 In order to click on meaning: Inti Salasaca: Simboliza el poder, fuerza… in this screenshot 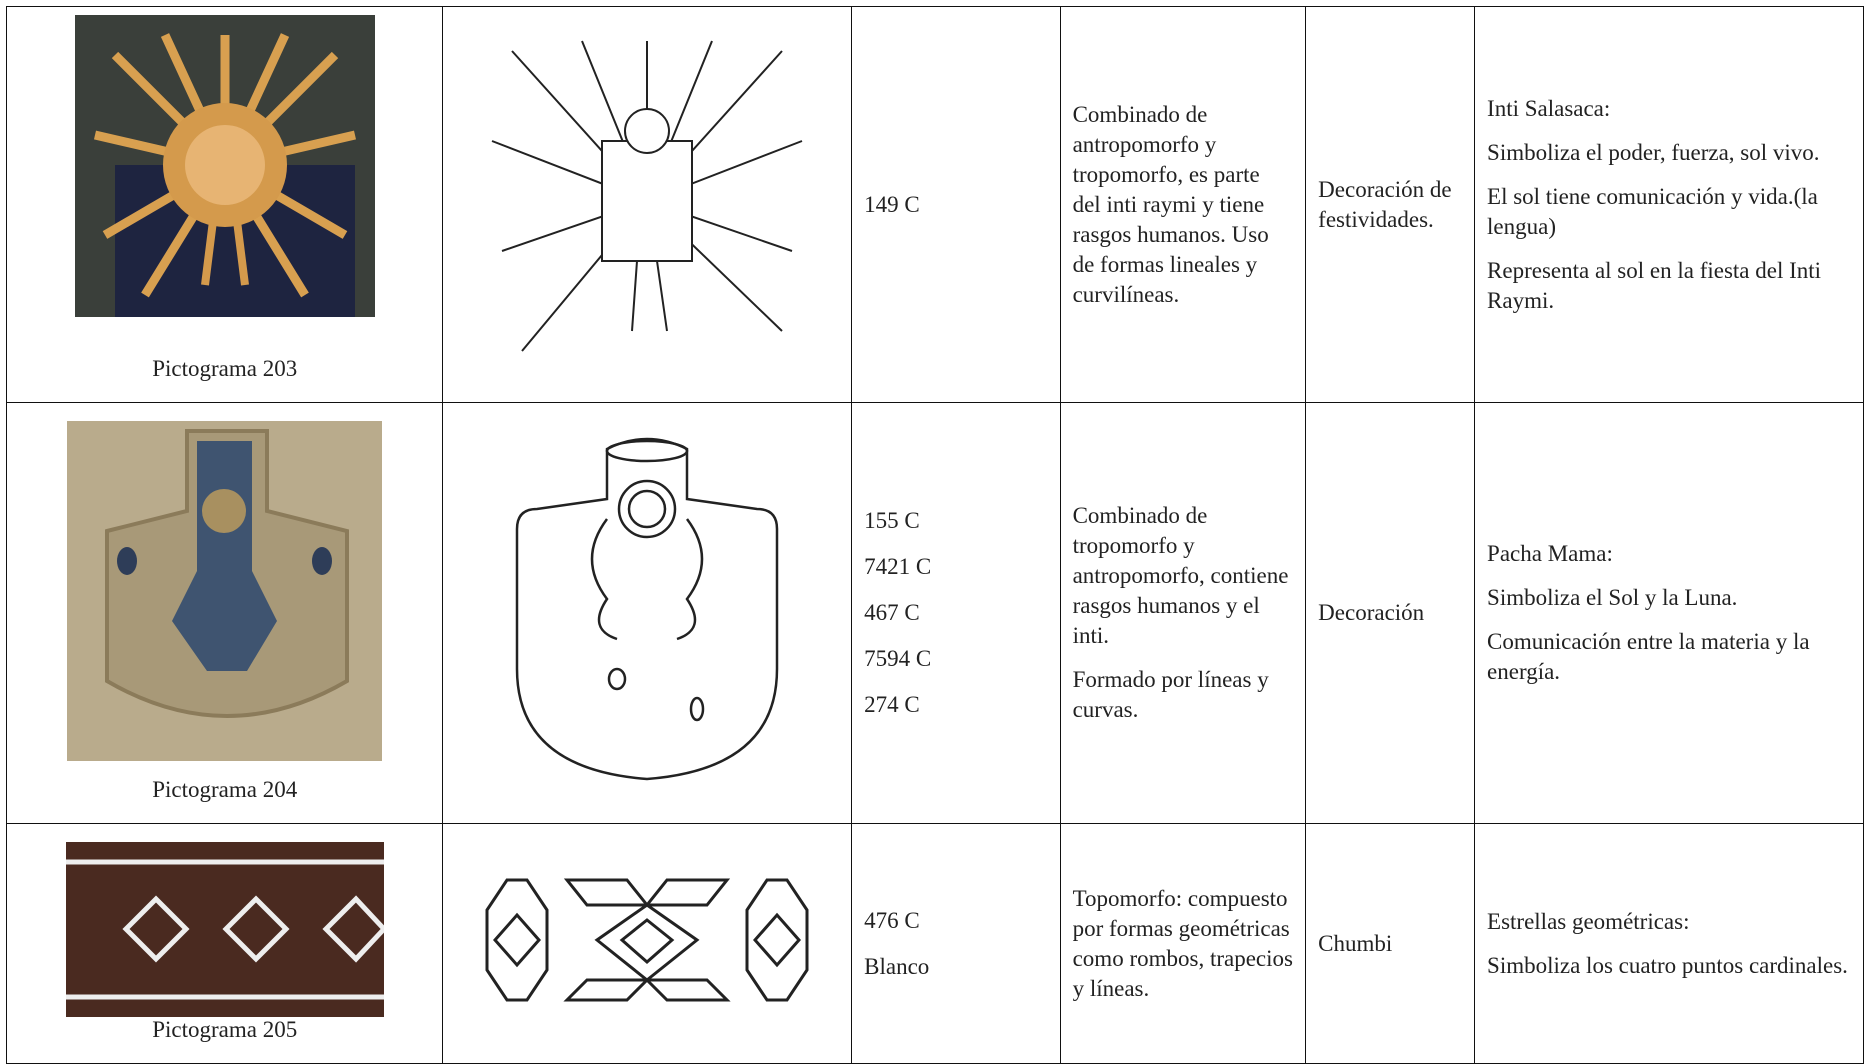, I will do `click(1669, 205)`.